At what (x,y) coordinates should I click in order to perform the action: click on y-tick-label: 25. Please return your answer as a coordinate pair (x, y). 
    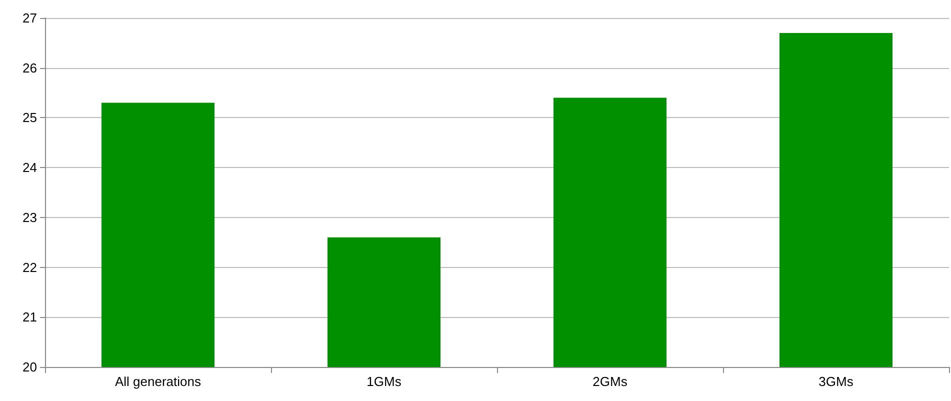
    Looking at the image, I should click on (29, 118).